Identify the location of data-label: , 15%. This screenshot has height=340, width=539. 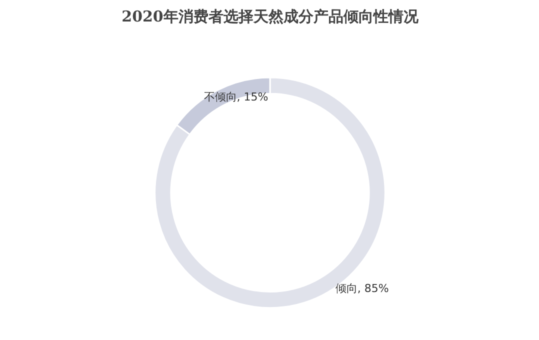
(252, 97).